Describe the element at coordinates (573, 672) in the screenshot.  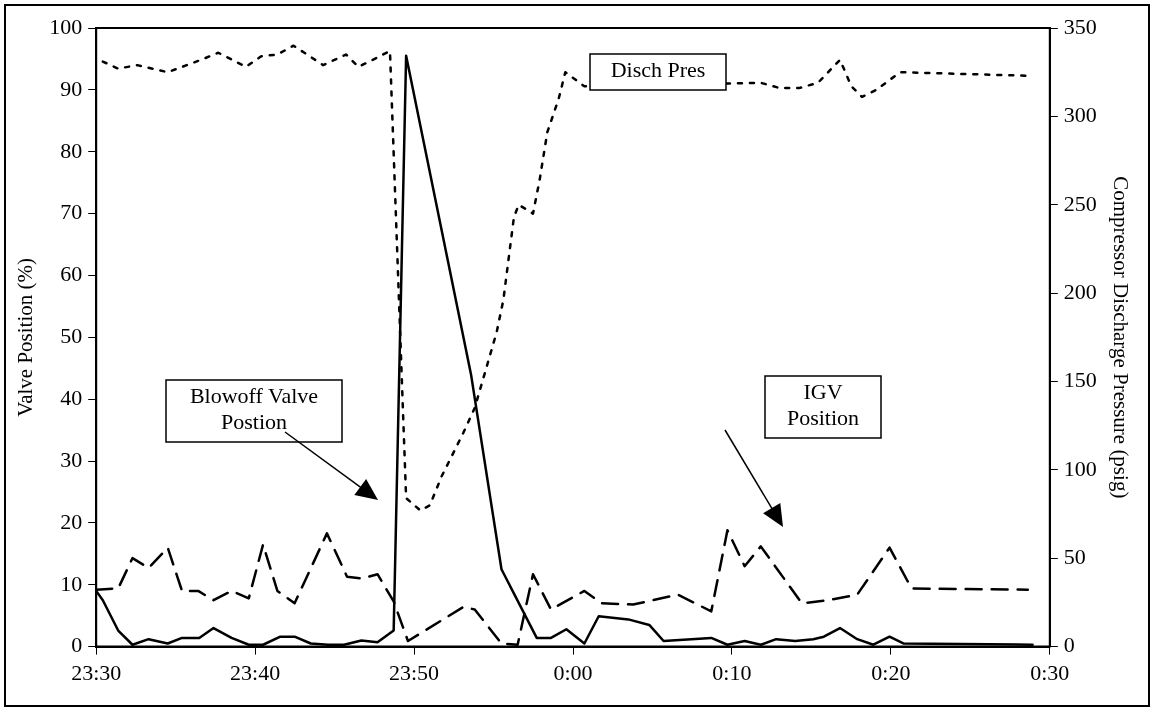
I see `x-tick-label: 0:00` at that location.